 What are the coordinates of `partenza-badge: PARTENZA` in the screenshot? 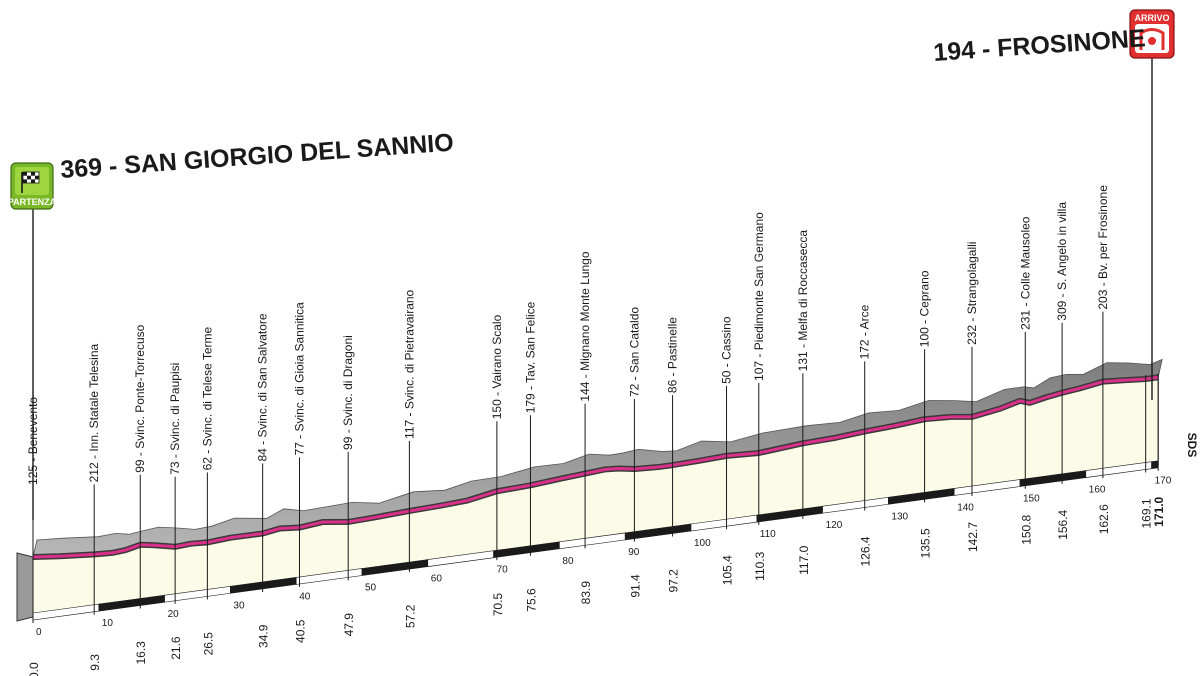 It's located at (32, 186).